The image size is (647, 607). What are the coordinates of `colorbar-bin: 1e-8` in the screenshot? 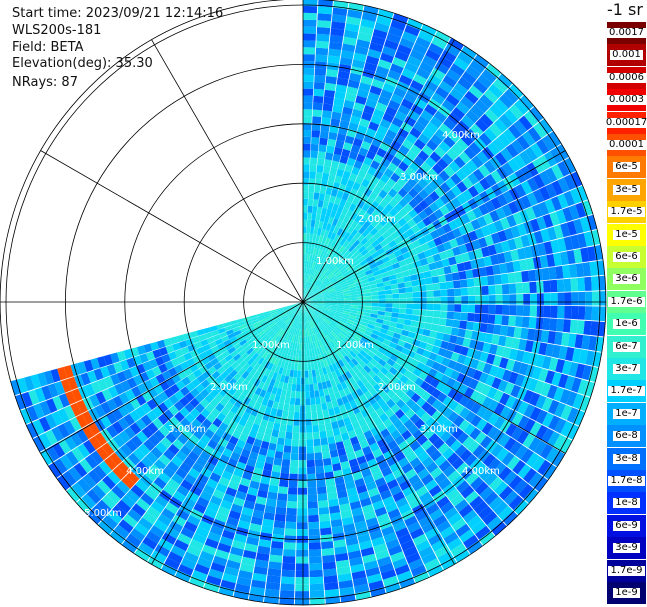 It's located at (626, 503).